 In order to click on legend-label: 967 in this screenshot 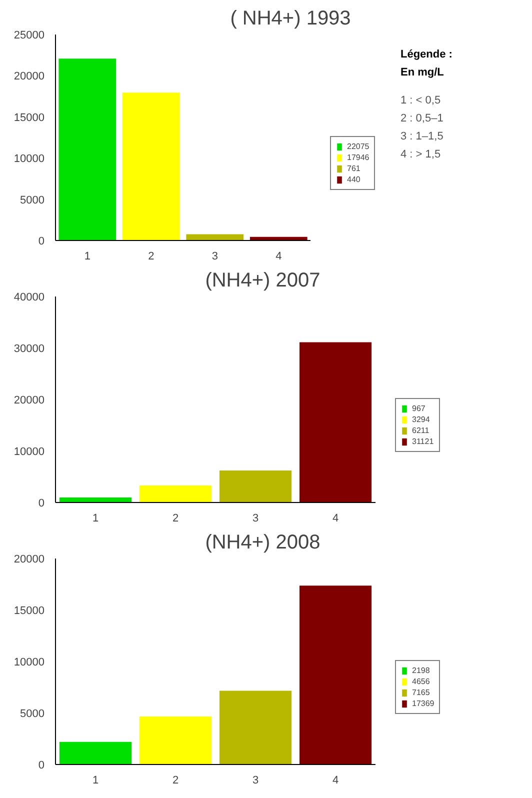, I will do `click(419, 408)`.